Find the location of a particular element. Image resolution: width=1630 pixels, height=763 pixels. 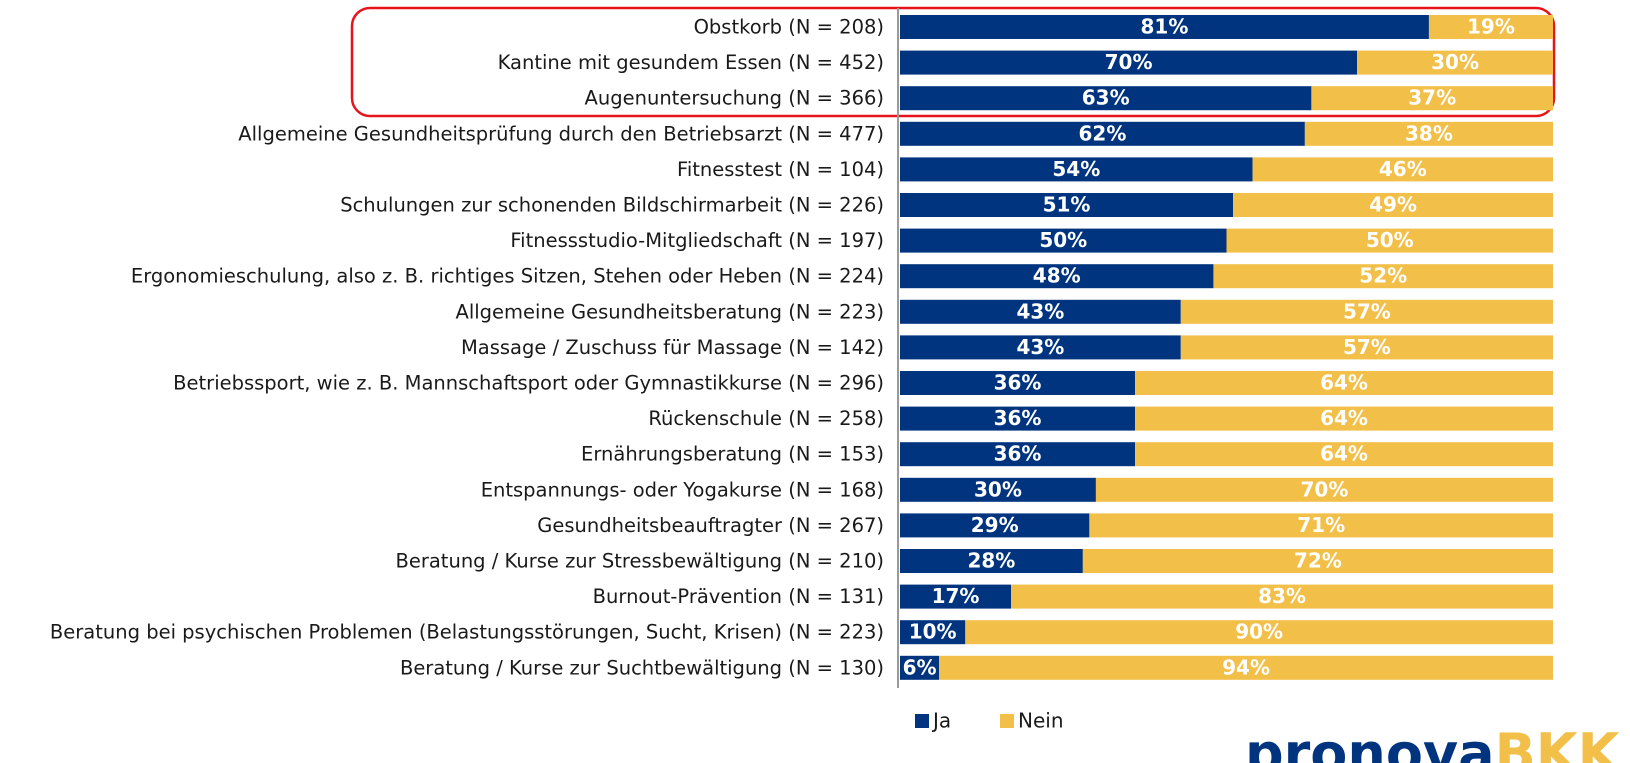

value-label: 63% is located at coordinates (1106, 98).